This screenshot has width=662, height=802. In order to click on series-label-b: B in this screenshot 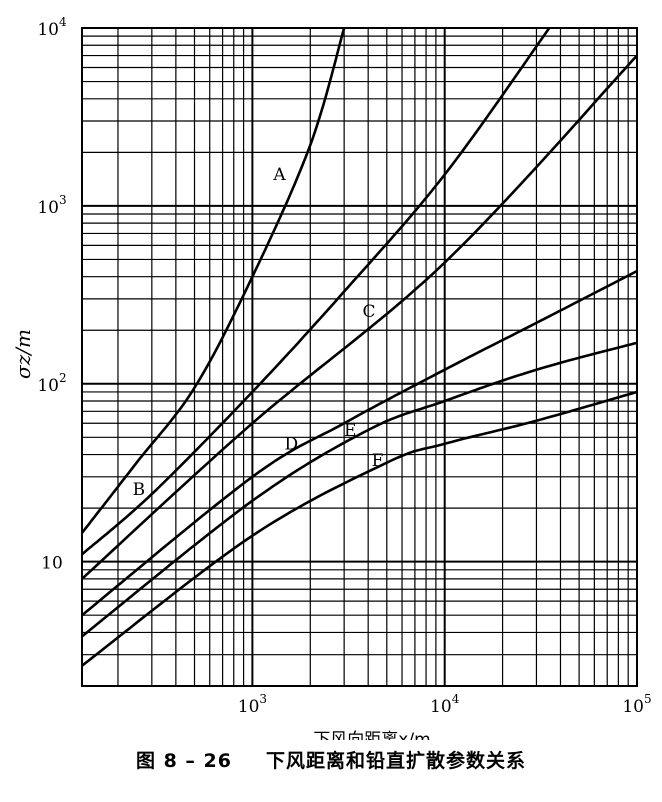, I will do `click(139, 490)`.